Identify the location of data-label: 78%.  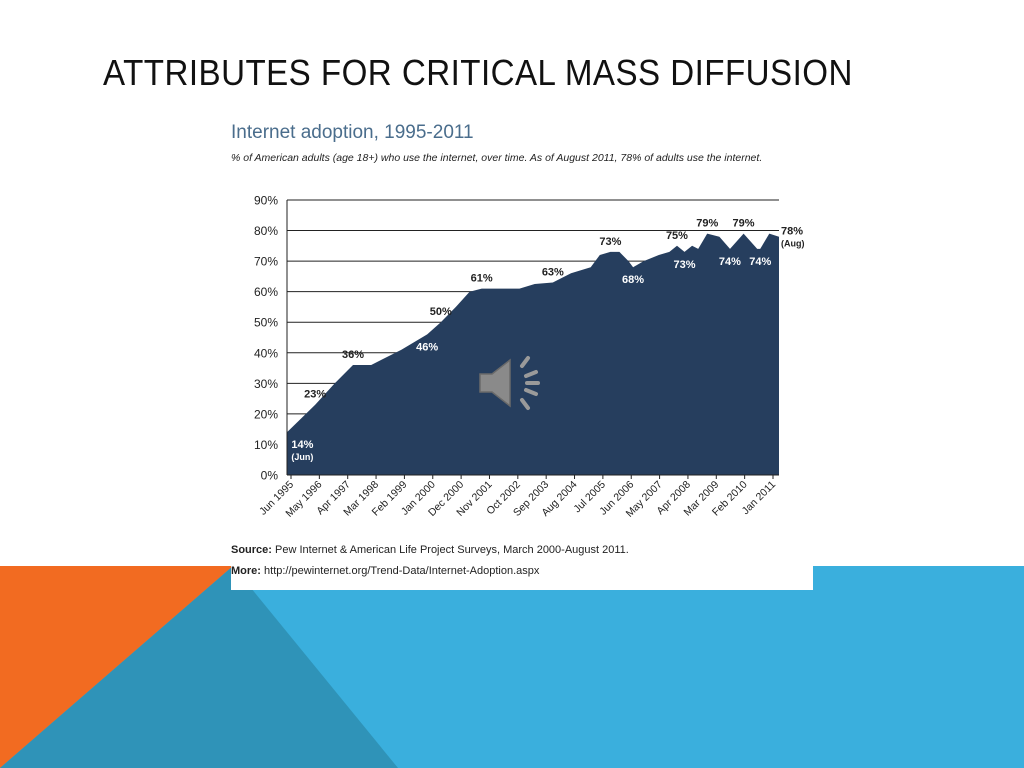
(792, 232).